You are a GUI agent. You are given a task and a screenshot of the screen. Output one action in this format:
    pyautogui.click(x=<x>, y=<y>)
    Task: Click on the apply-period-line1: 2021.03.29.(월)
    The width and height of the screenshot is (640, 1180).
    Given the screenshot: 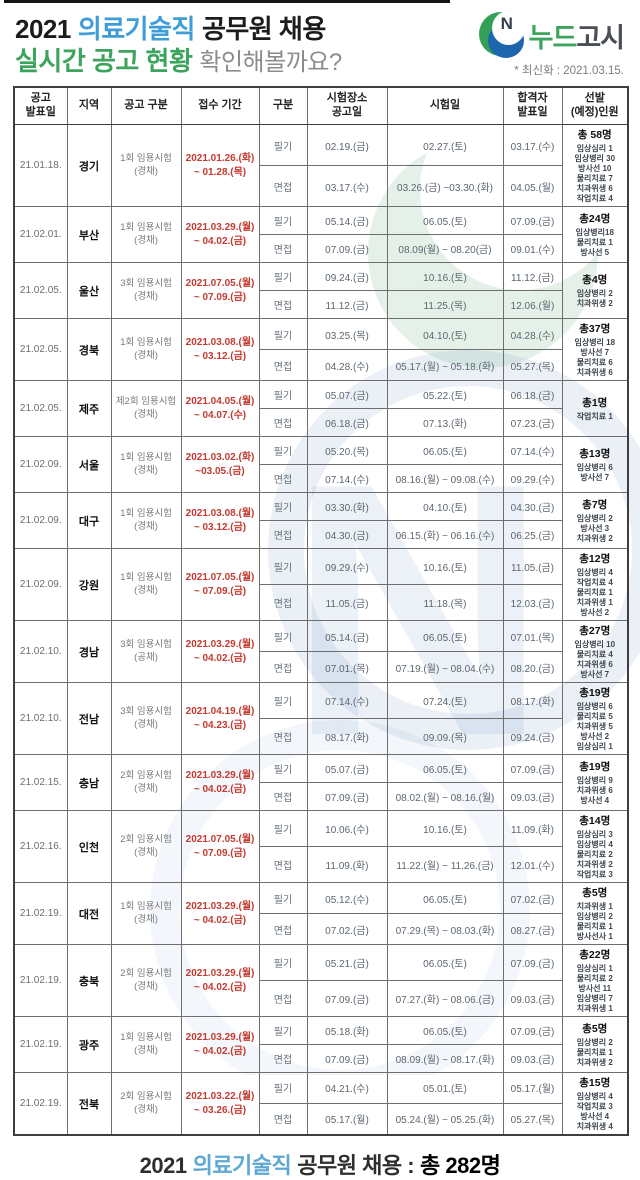 What is the action you would take?
    pyautogui.click(x=220, y=1037)
    